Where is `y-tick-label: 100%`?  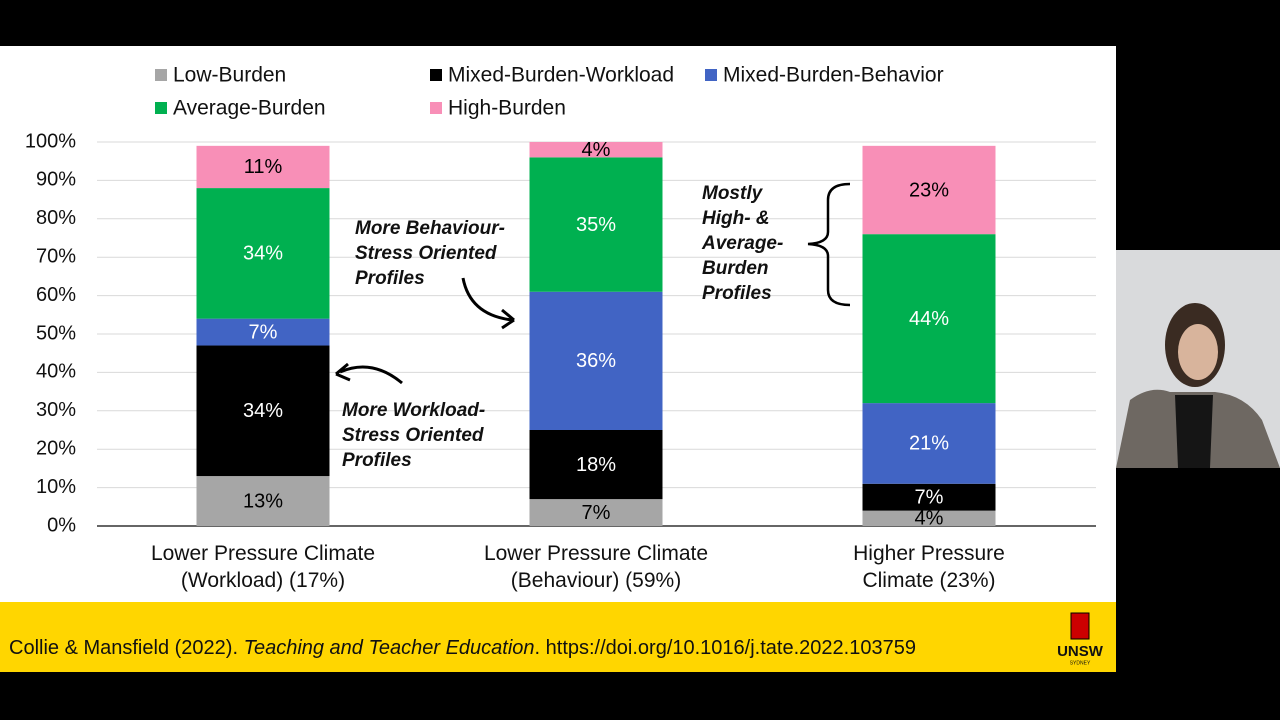 y-tick-label: 100% is located at coordinates (50, 141).